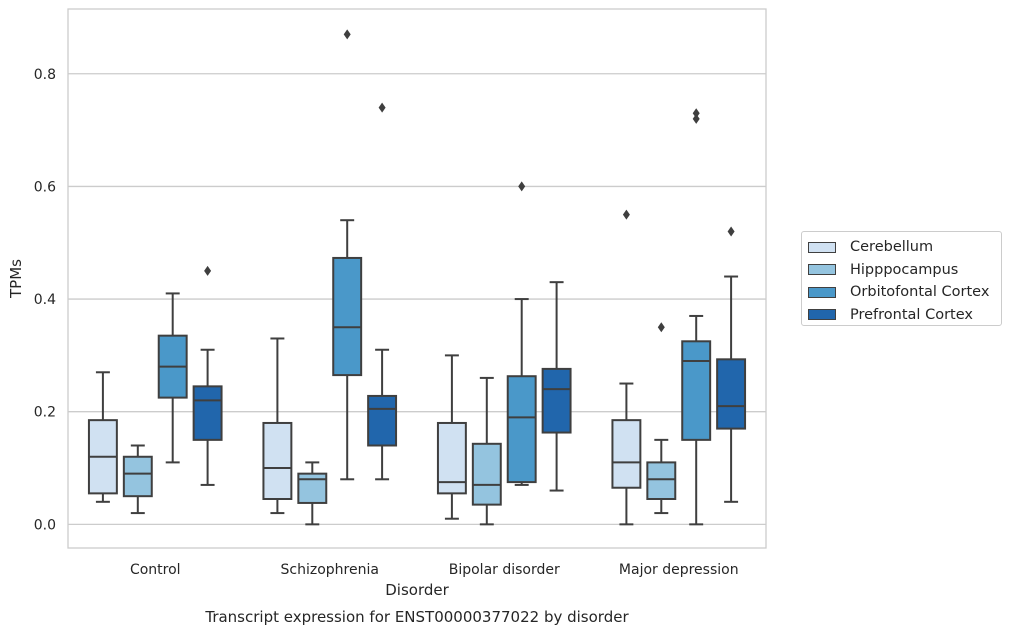  I want to click on legend-item: Orbitofontal Cortex, so click(904, 292).